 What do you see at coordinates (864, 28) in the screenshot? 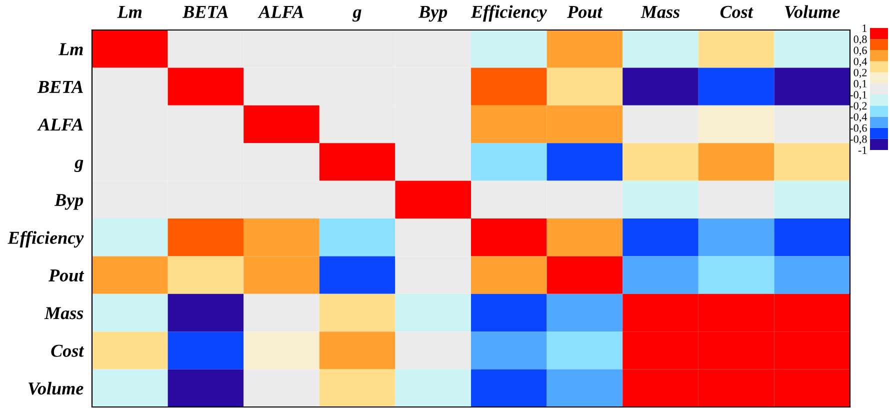
I see `color-bar-label: 1` at bounding box center [864, 28].